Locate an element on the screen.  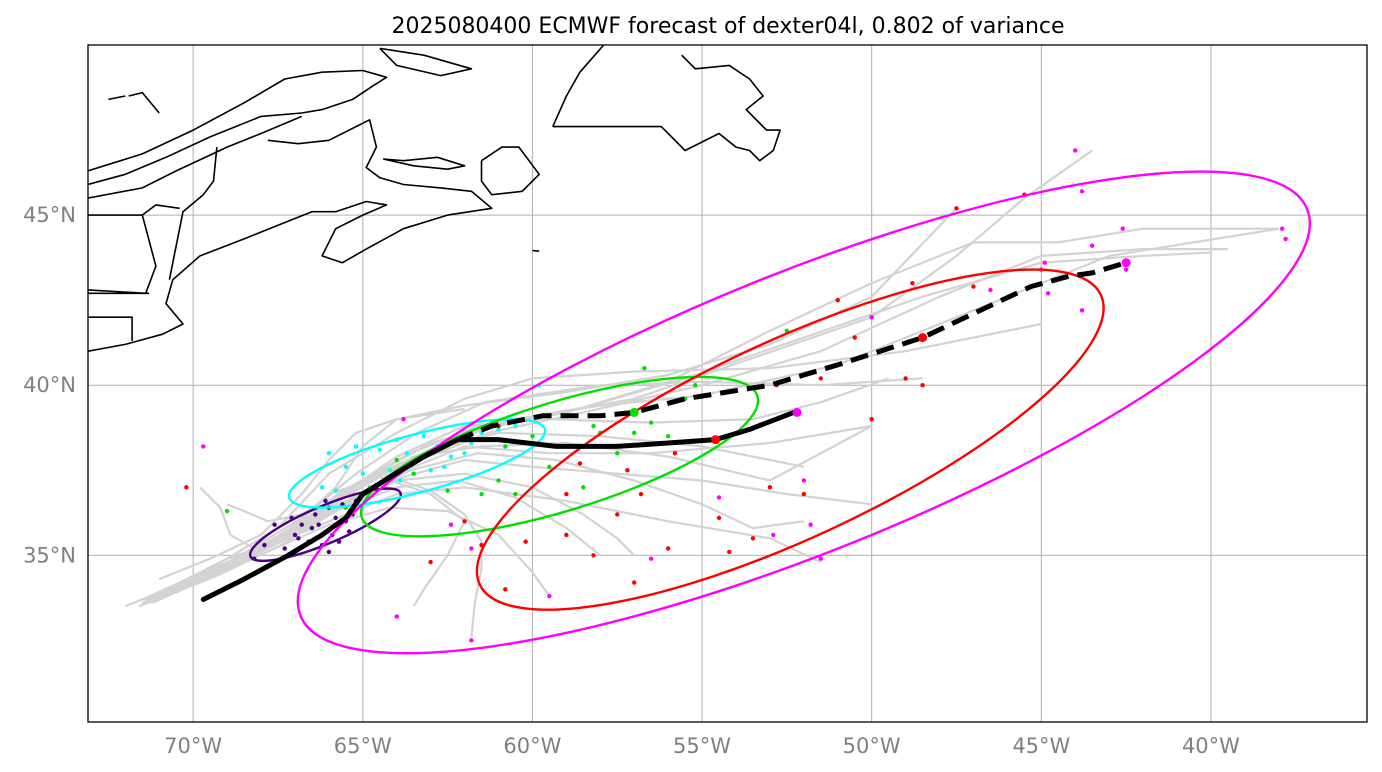
x-tick-label-4: 50°W is located at coordinates (872, 746).